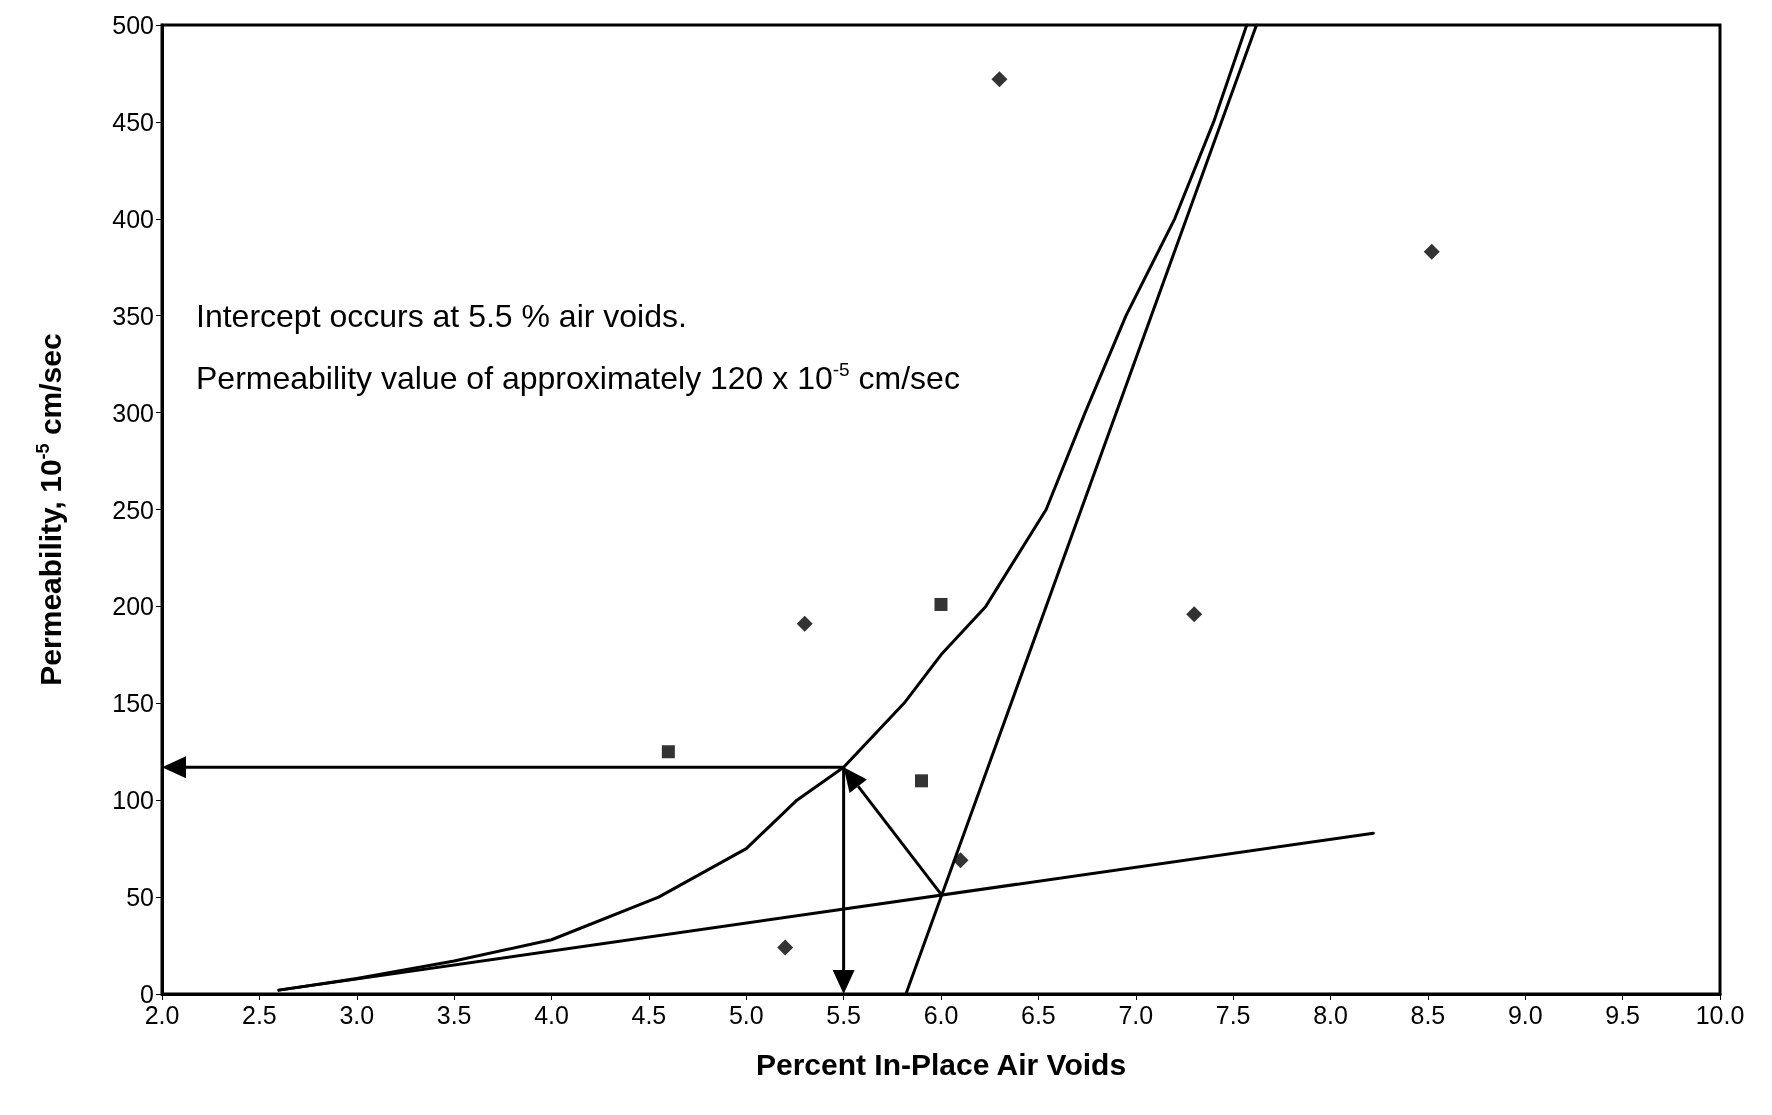  I want to click on x-tick-label: 8.5, so click(1428, 1014).